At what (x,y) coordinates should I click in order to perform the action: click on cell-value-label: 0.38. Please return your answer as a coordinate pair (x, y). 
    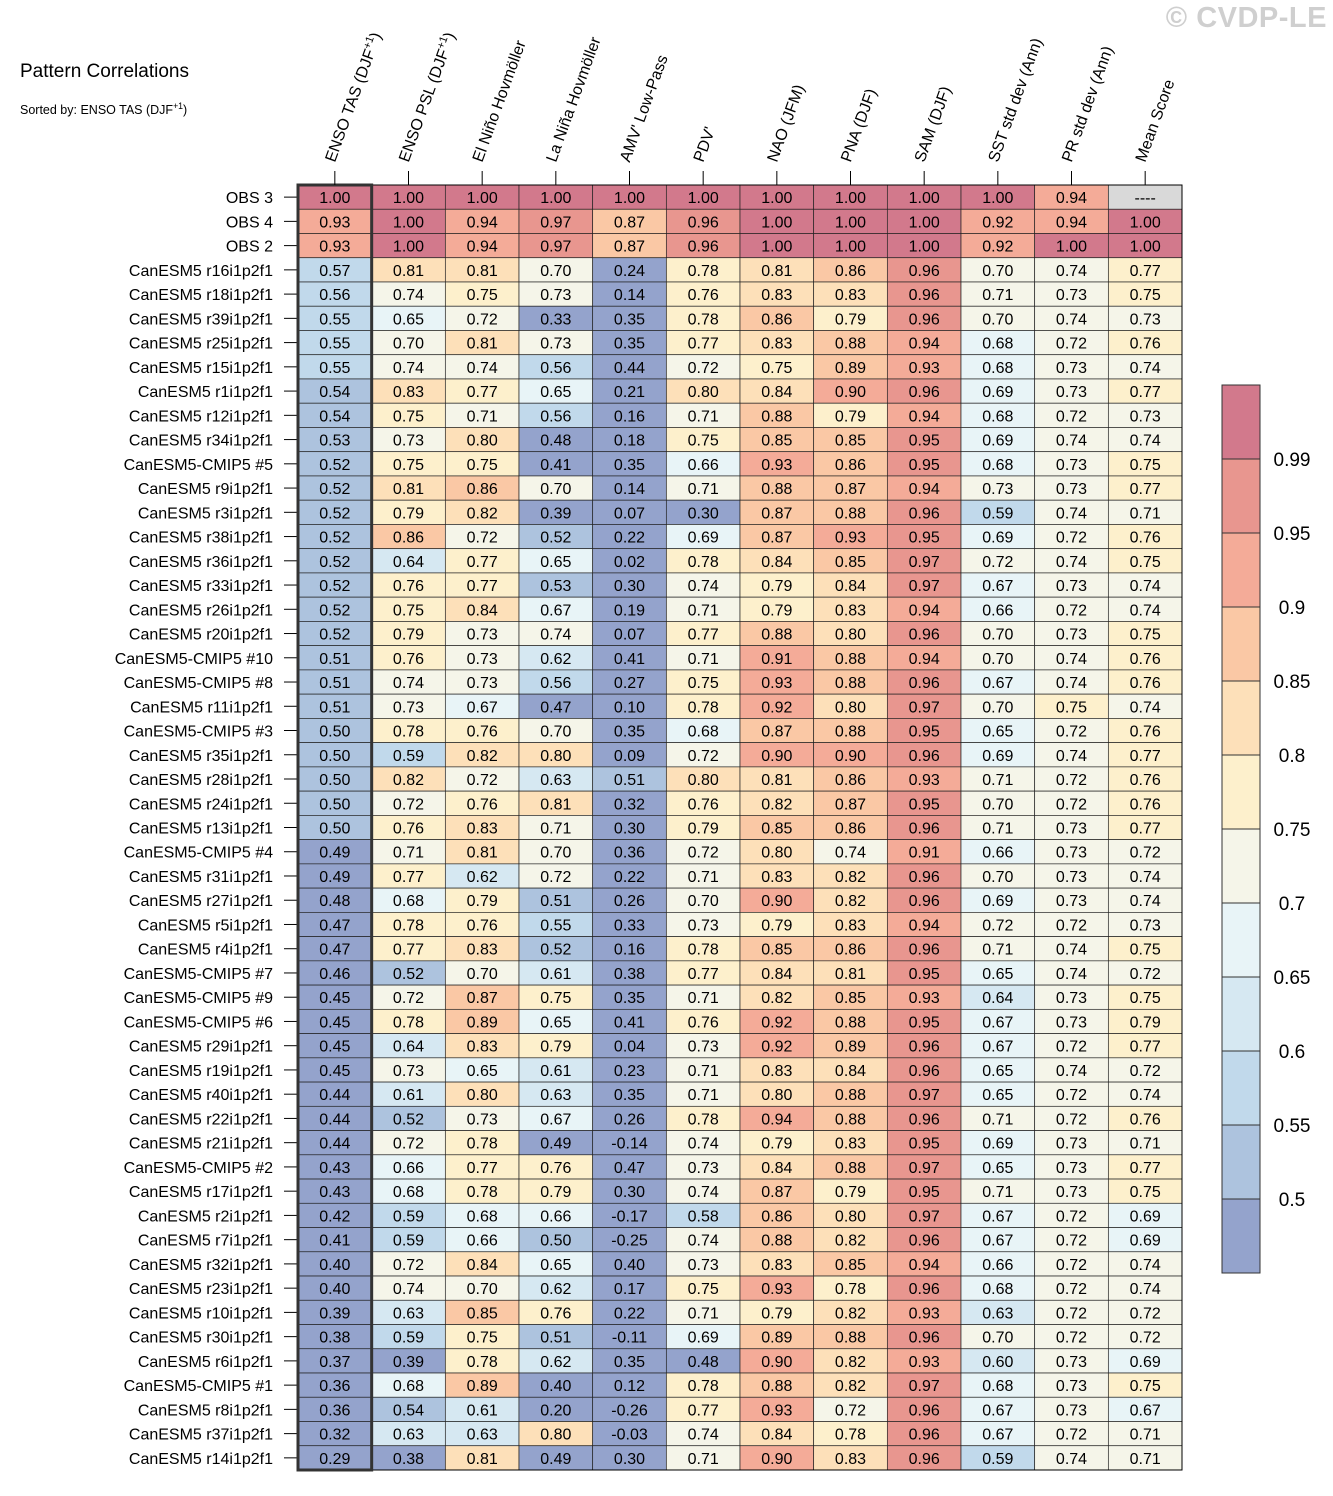
    Looking at the image, I should click on (408, 1459).